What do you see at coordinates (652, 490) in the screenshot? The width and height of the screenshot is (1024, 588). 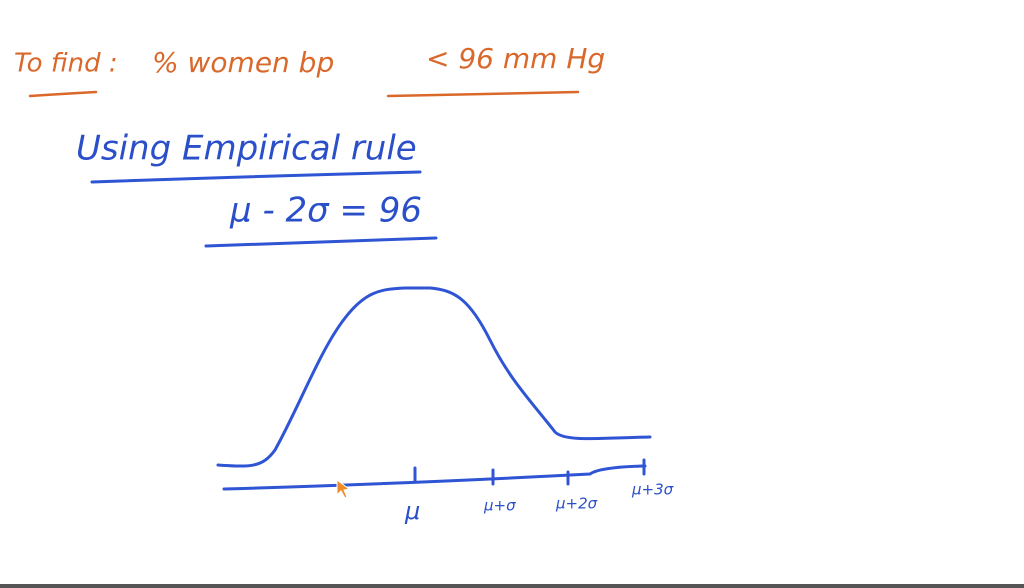 I see `axis-label: μ+3σ` at bounding box center [652, 490].